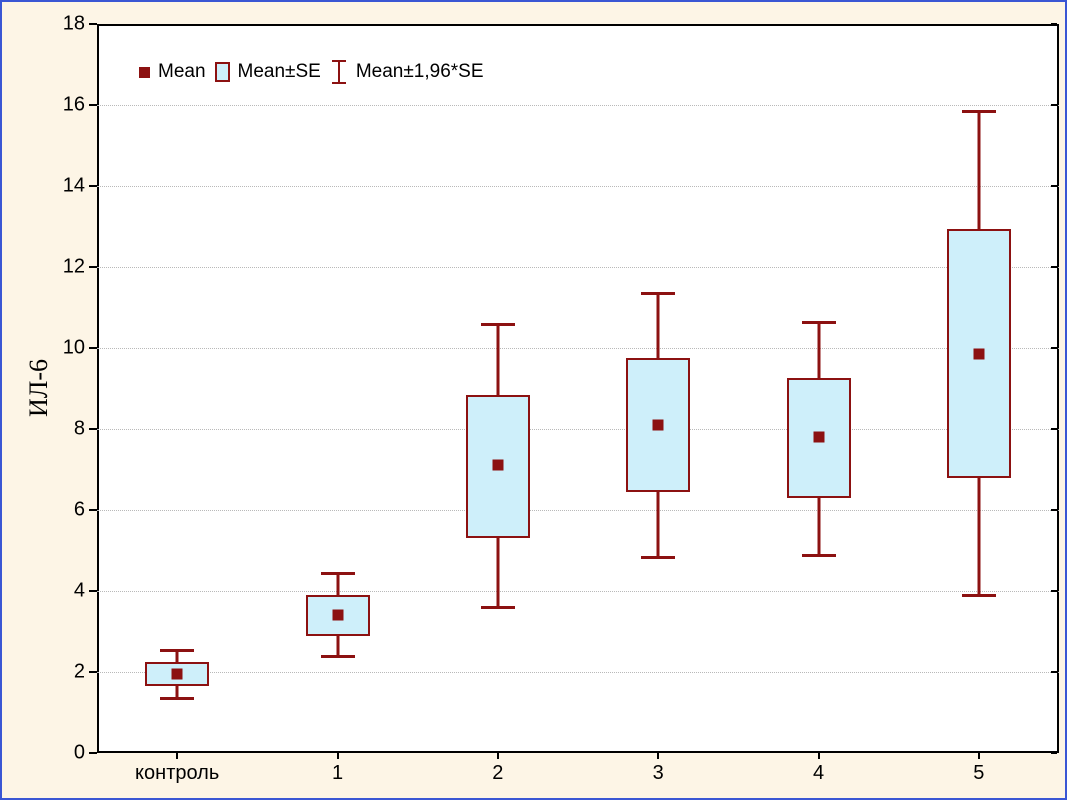 The height and width of the screenshot is (800, 1067). Describe the element at coordinates (144, 72) in the screenshot. I see `mean-marker-icon` at that location.